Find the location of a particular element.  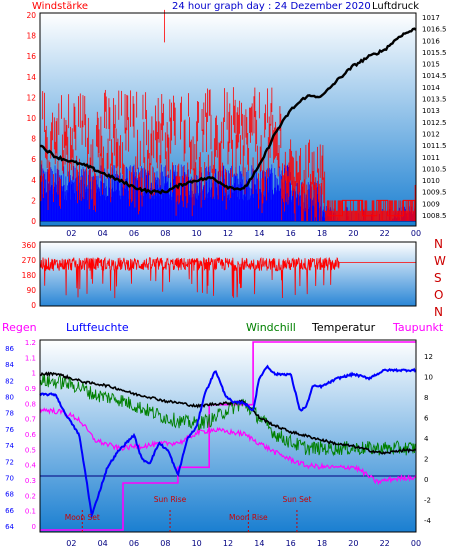

humidity-tick-label: 72 is located at coordinates (9, 462).